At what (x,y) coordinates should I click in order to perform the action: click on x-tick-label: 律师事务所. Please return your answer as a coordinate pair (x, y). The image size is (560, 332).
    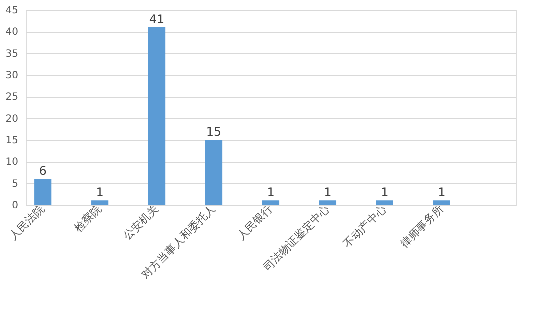
    Looking at the image, I should click on (422, 226).